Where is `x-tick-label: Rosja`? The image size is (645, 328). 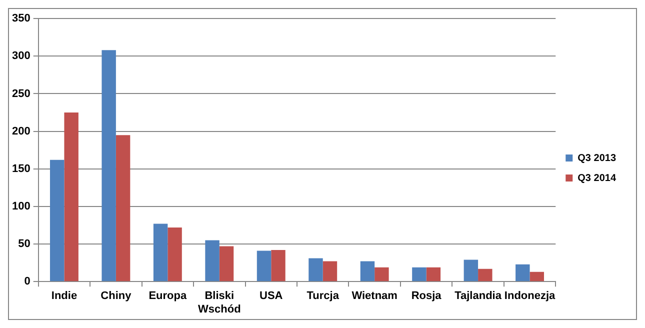
x-tick-label: Rosja is located at coordinates (426, 296).